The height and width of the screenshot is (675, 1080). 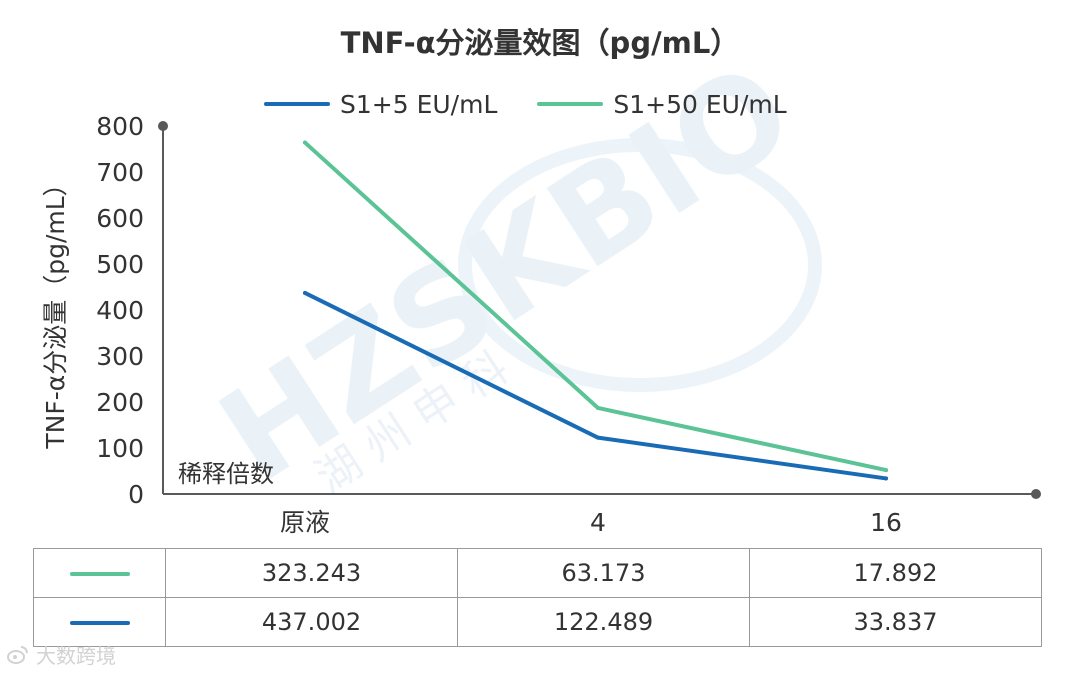 I want to click on y-tick-label: 700, so click(x=120, y=172).